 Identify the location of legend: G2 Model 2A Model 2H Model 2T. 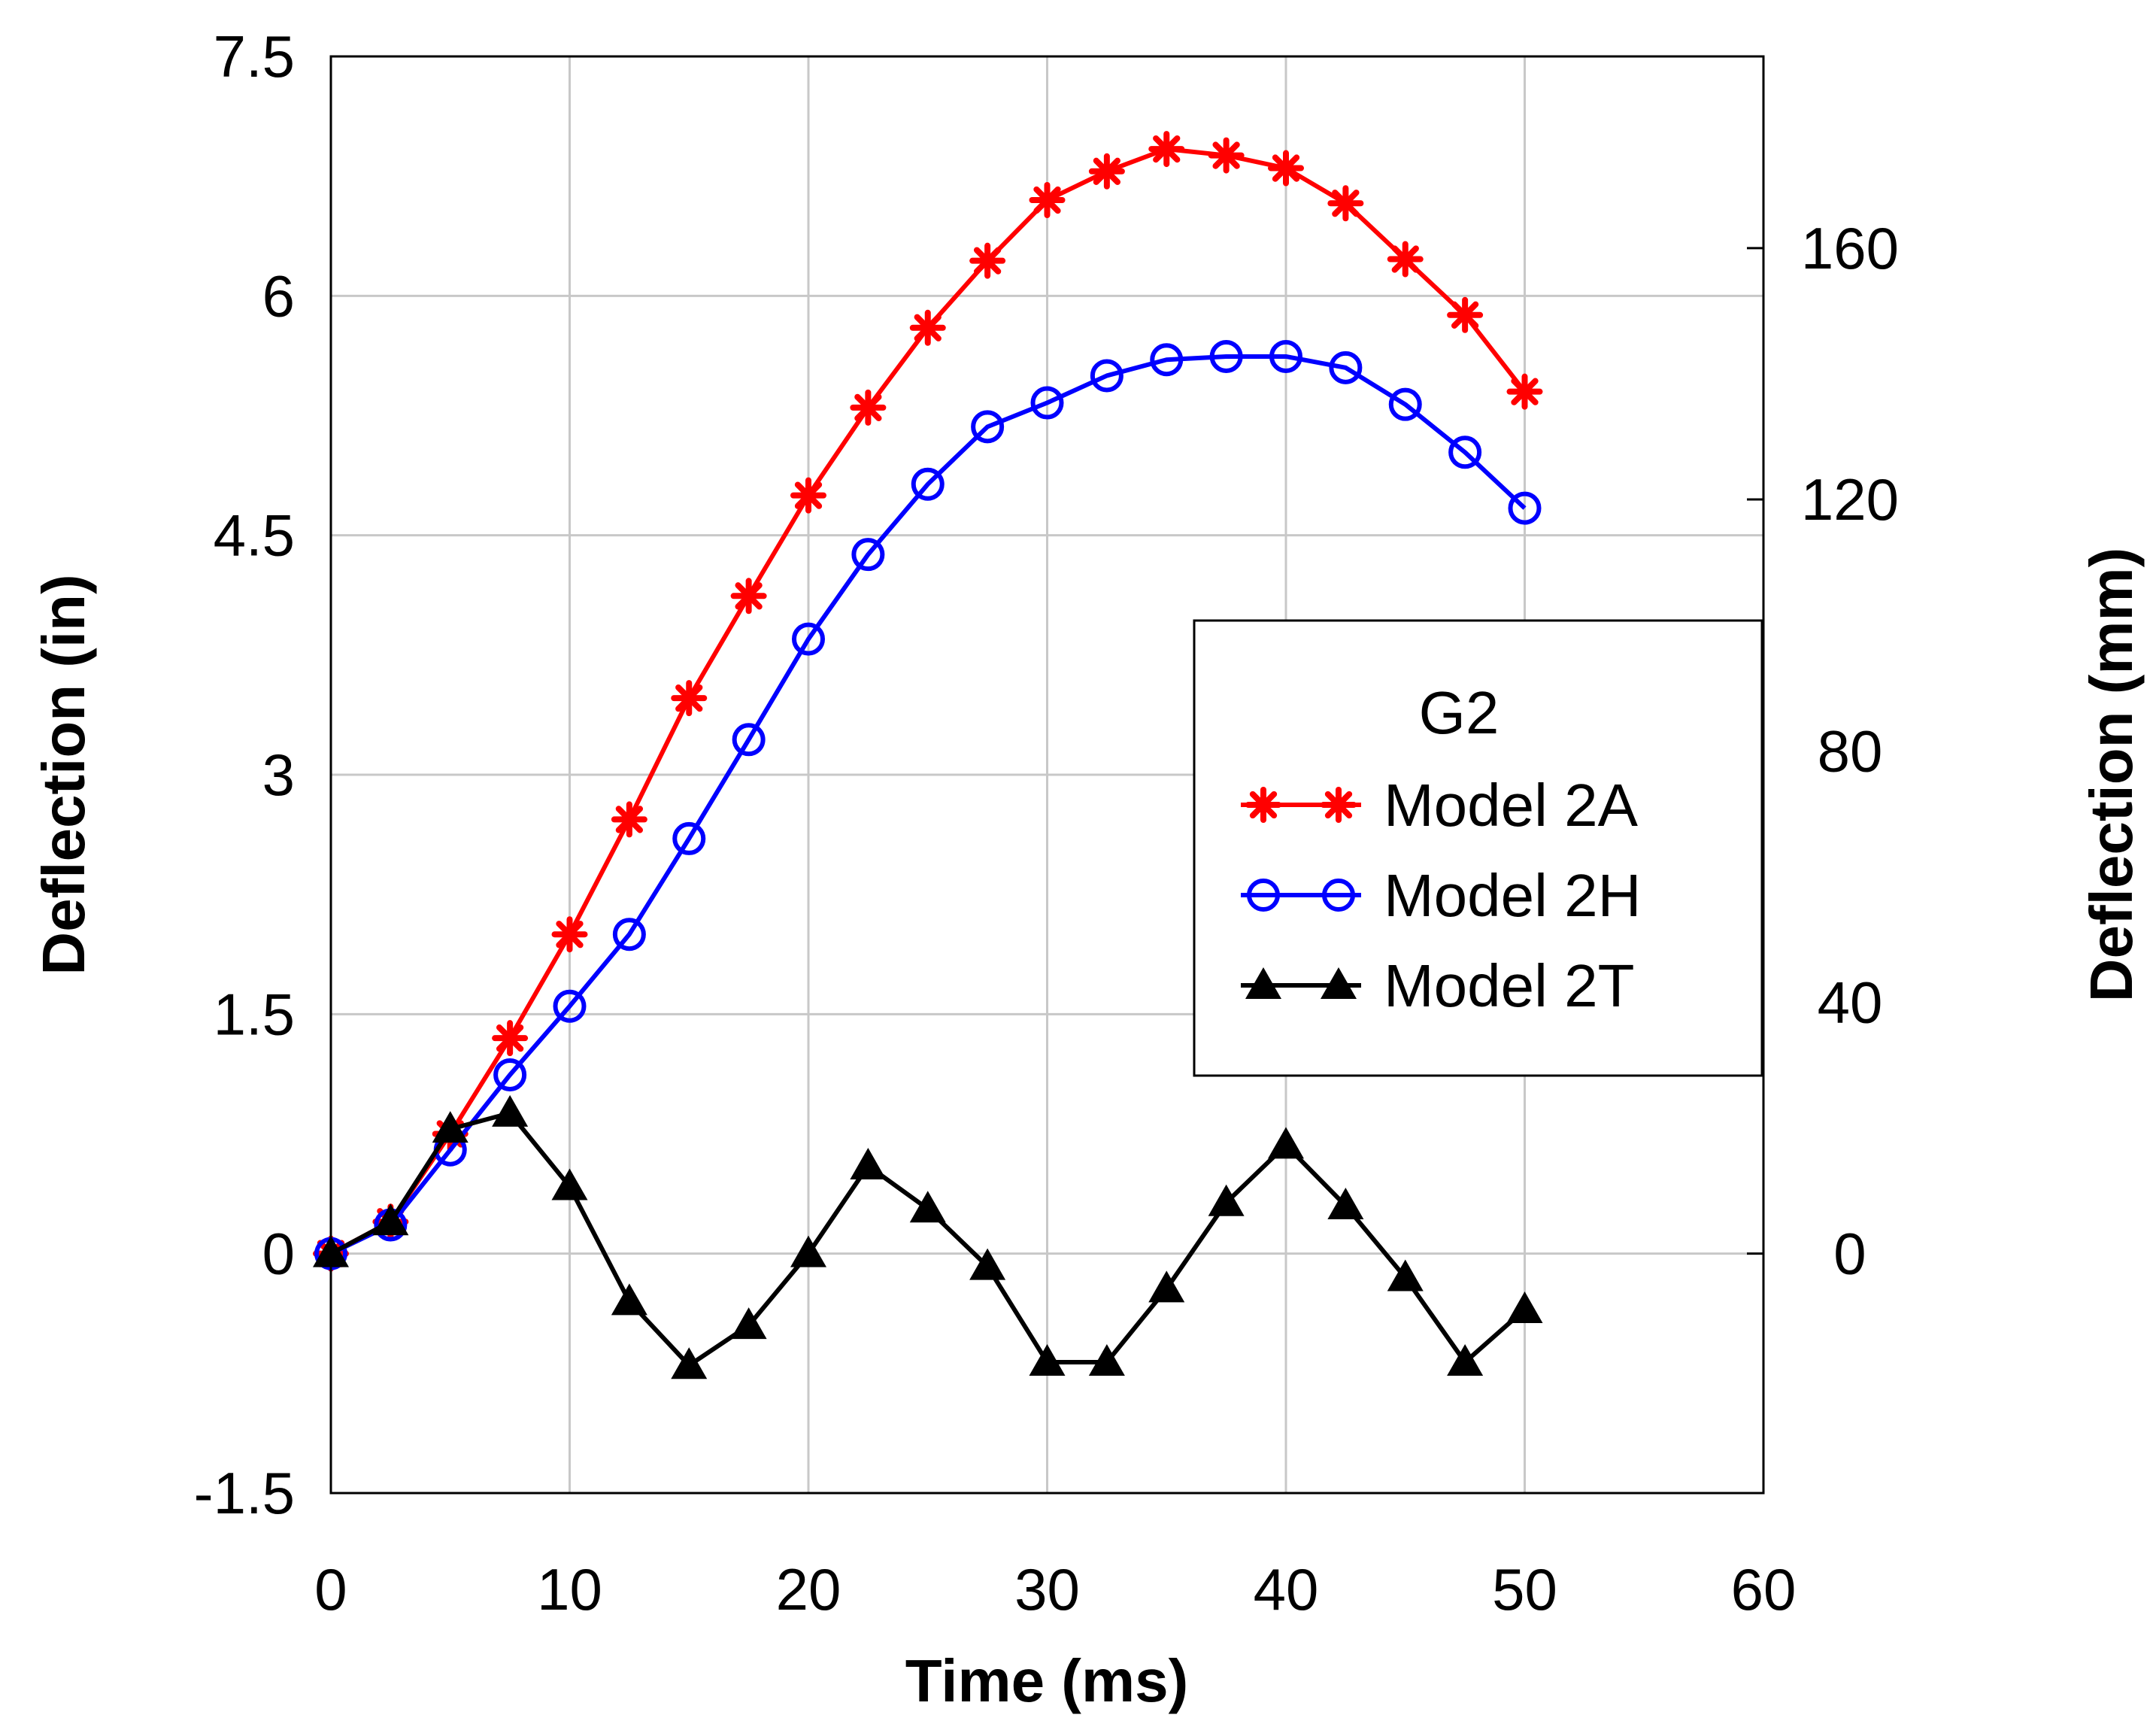
(1478, 848).